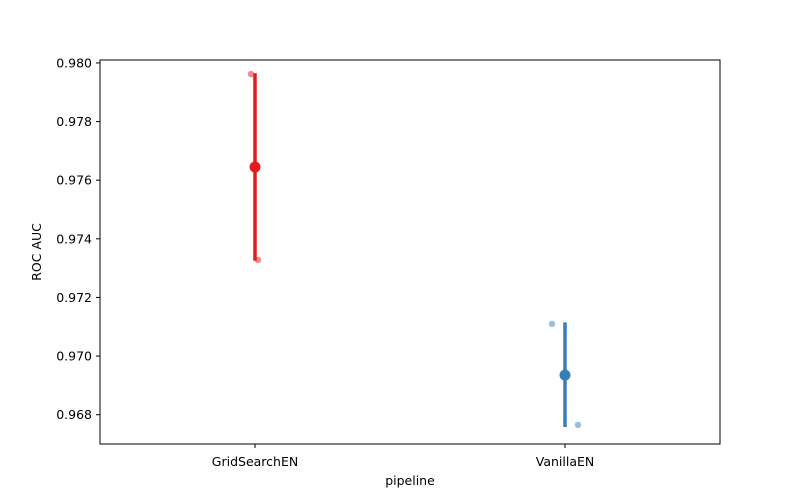 The width and height of the screenshot is (800, 500). I want to click on y-tick-label: 0.968, so click(74, 414).